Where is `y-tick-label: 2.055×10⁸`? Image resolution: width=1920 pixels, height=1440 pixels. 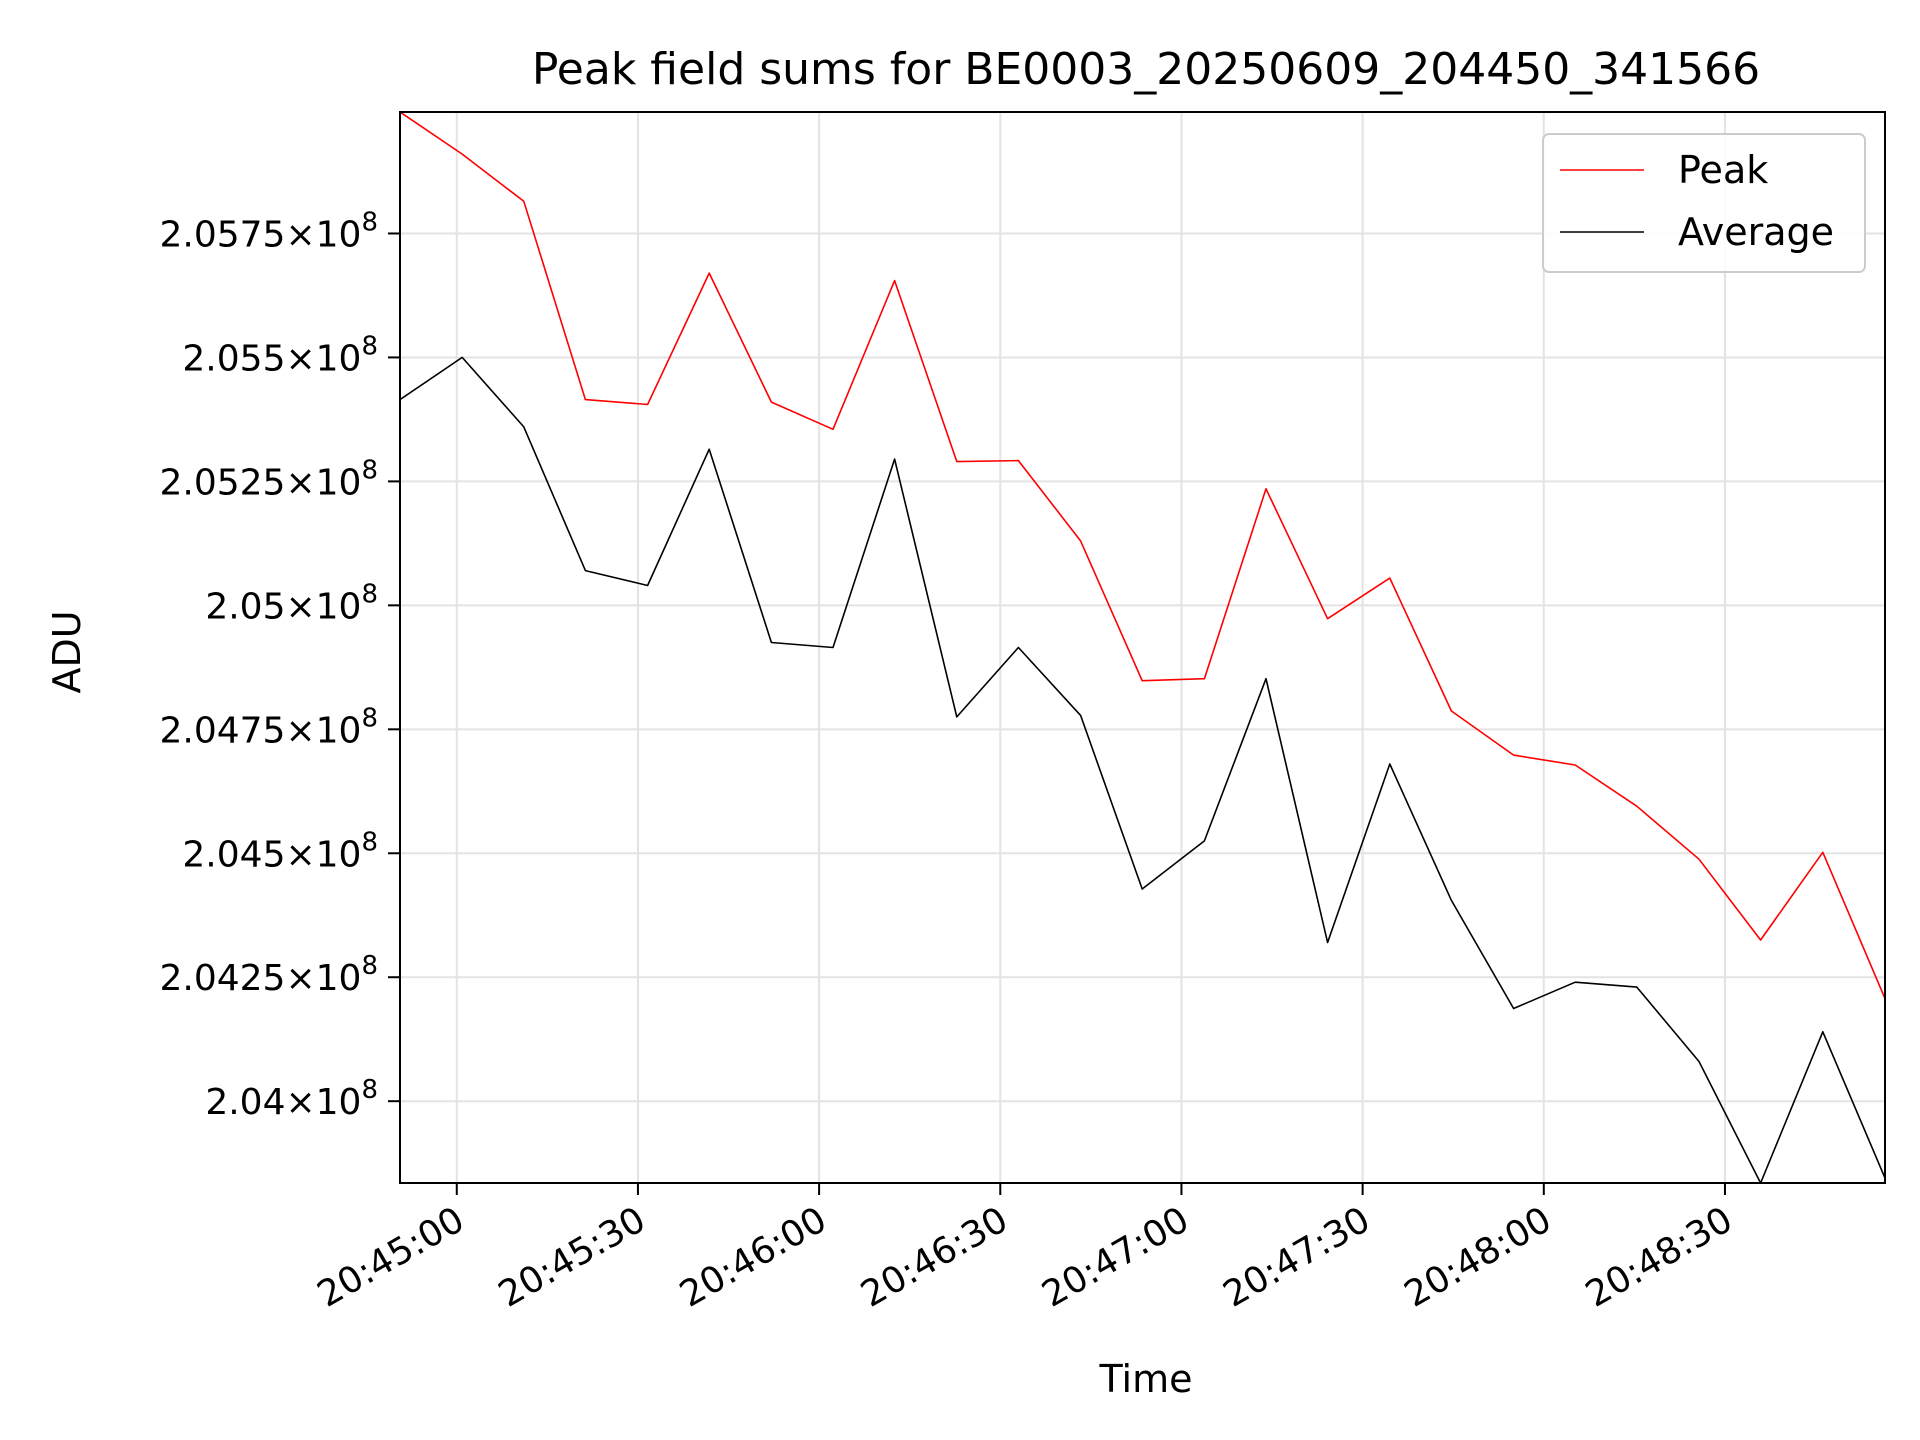
y-tick-label: 2.055×10⁸ is located at coordinates (280, 355).